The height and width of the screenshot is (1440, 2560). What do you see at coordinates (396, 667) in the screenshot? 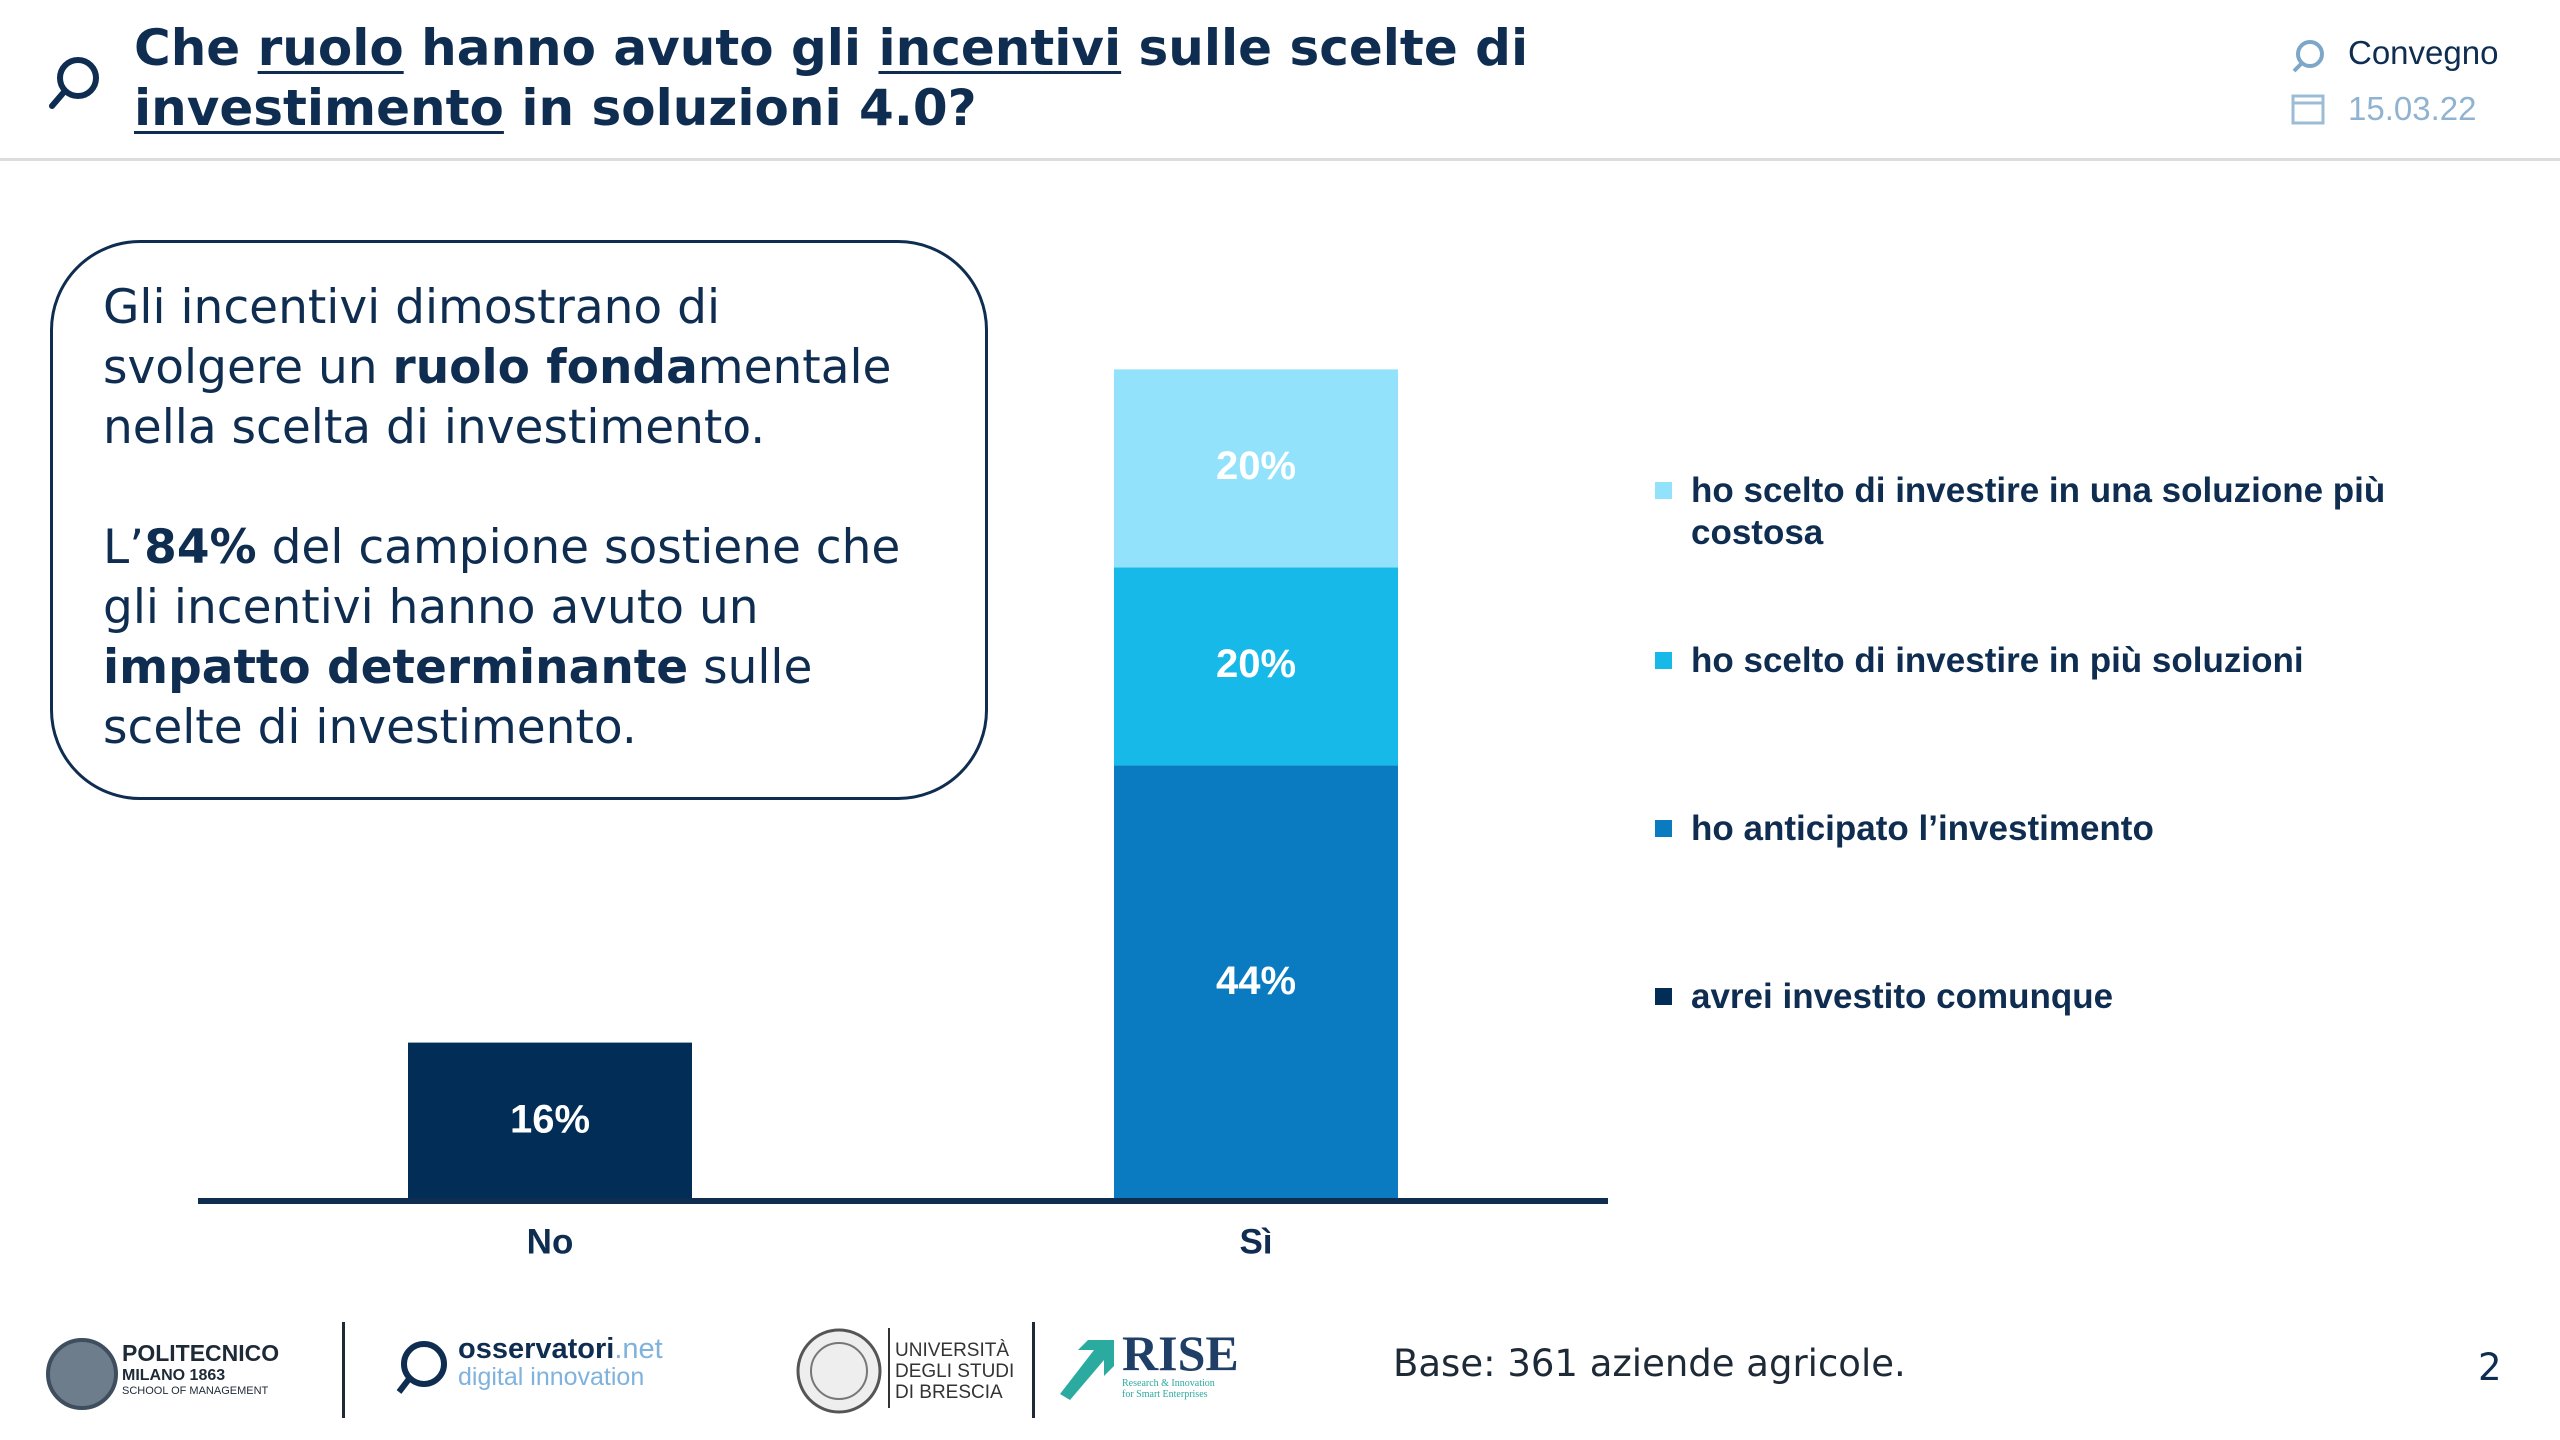
I see `callout-segment: impatto determinante` at bounding box center [396, 667].